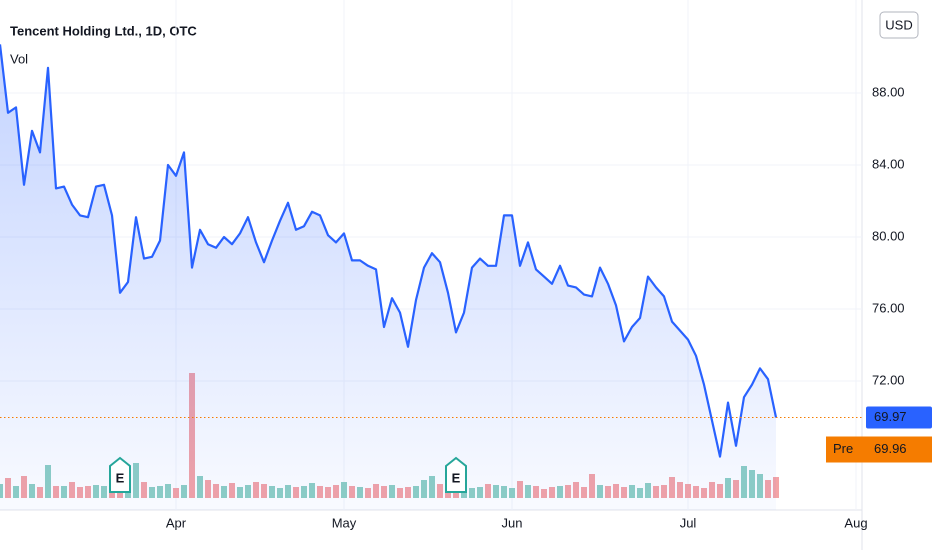  What do you see at coordinates (688, 522) in the screenshot?
I see `x-tick-label: Jul` at bounding box center [688, 522].